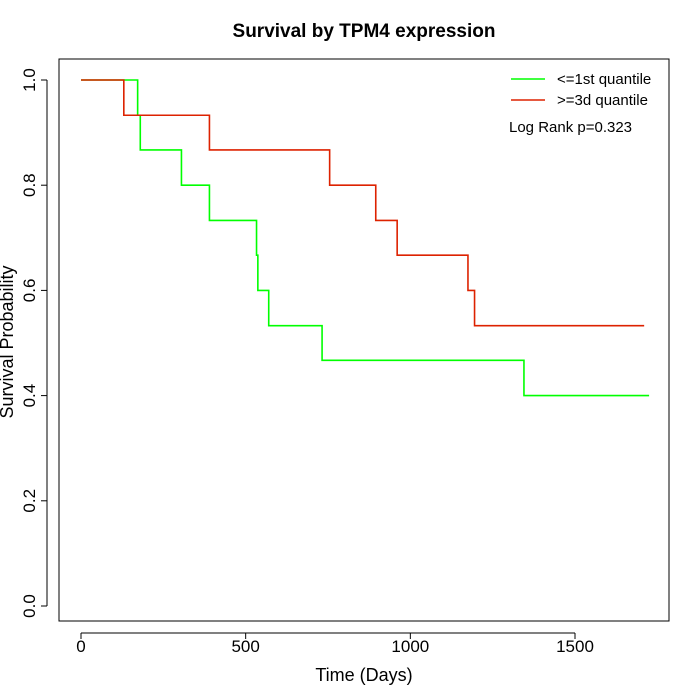 This screenshot has width=700, height=700. I want to click on y-tick-label: 1.0, so click(29, 80).